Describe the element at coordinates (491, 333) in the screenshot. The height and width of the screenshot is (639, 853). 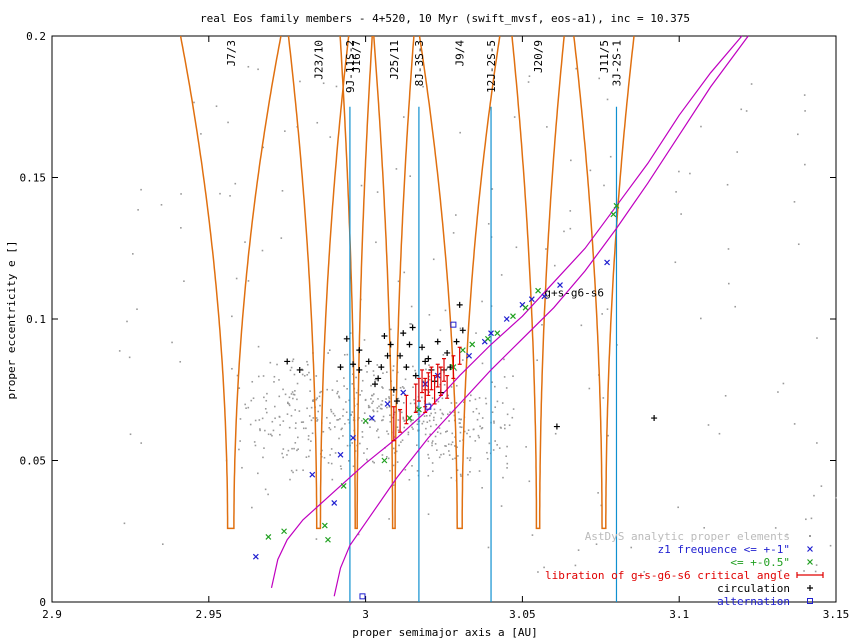
I see `z1-1-point` at that location.